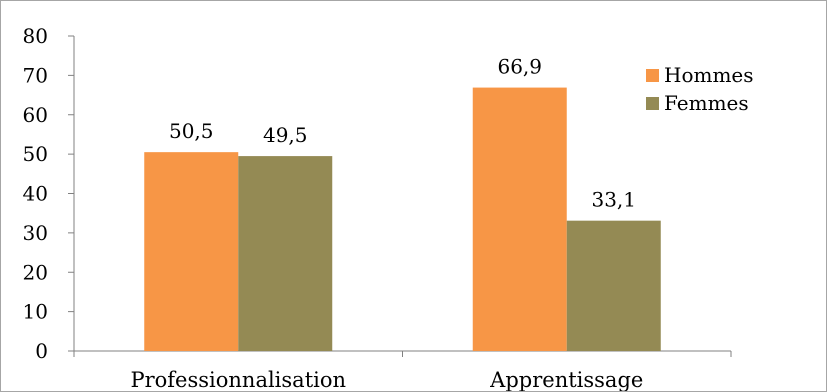 Image resolution: width=827 pixels, height=392 pixels. What do you see at coordinates (35, 36) in the screenshot?
I see `y-tick-label: 80` at bounding box center [35, 36].